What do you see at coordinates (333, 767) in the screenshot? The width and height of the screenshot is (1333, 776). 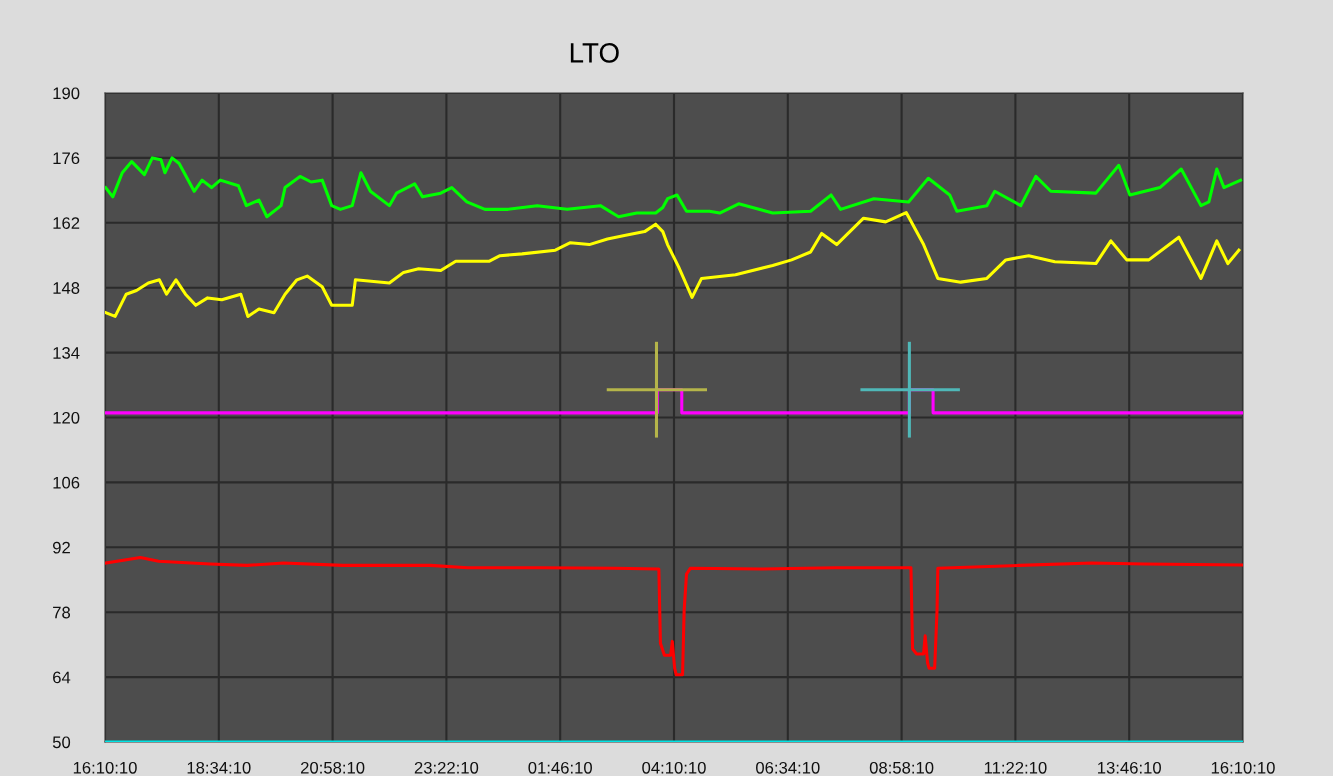 I see `x-tick-label: 20:58:10` at bounding box center [333, 767].